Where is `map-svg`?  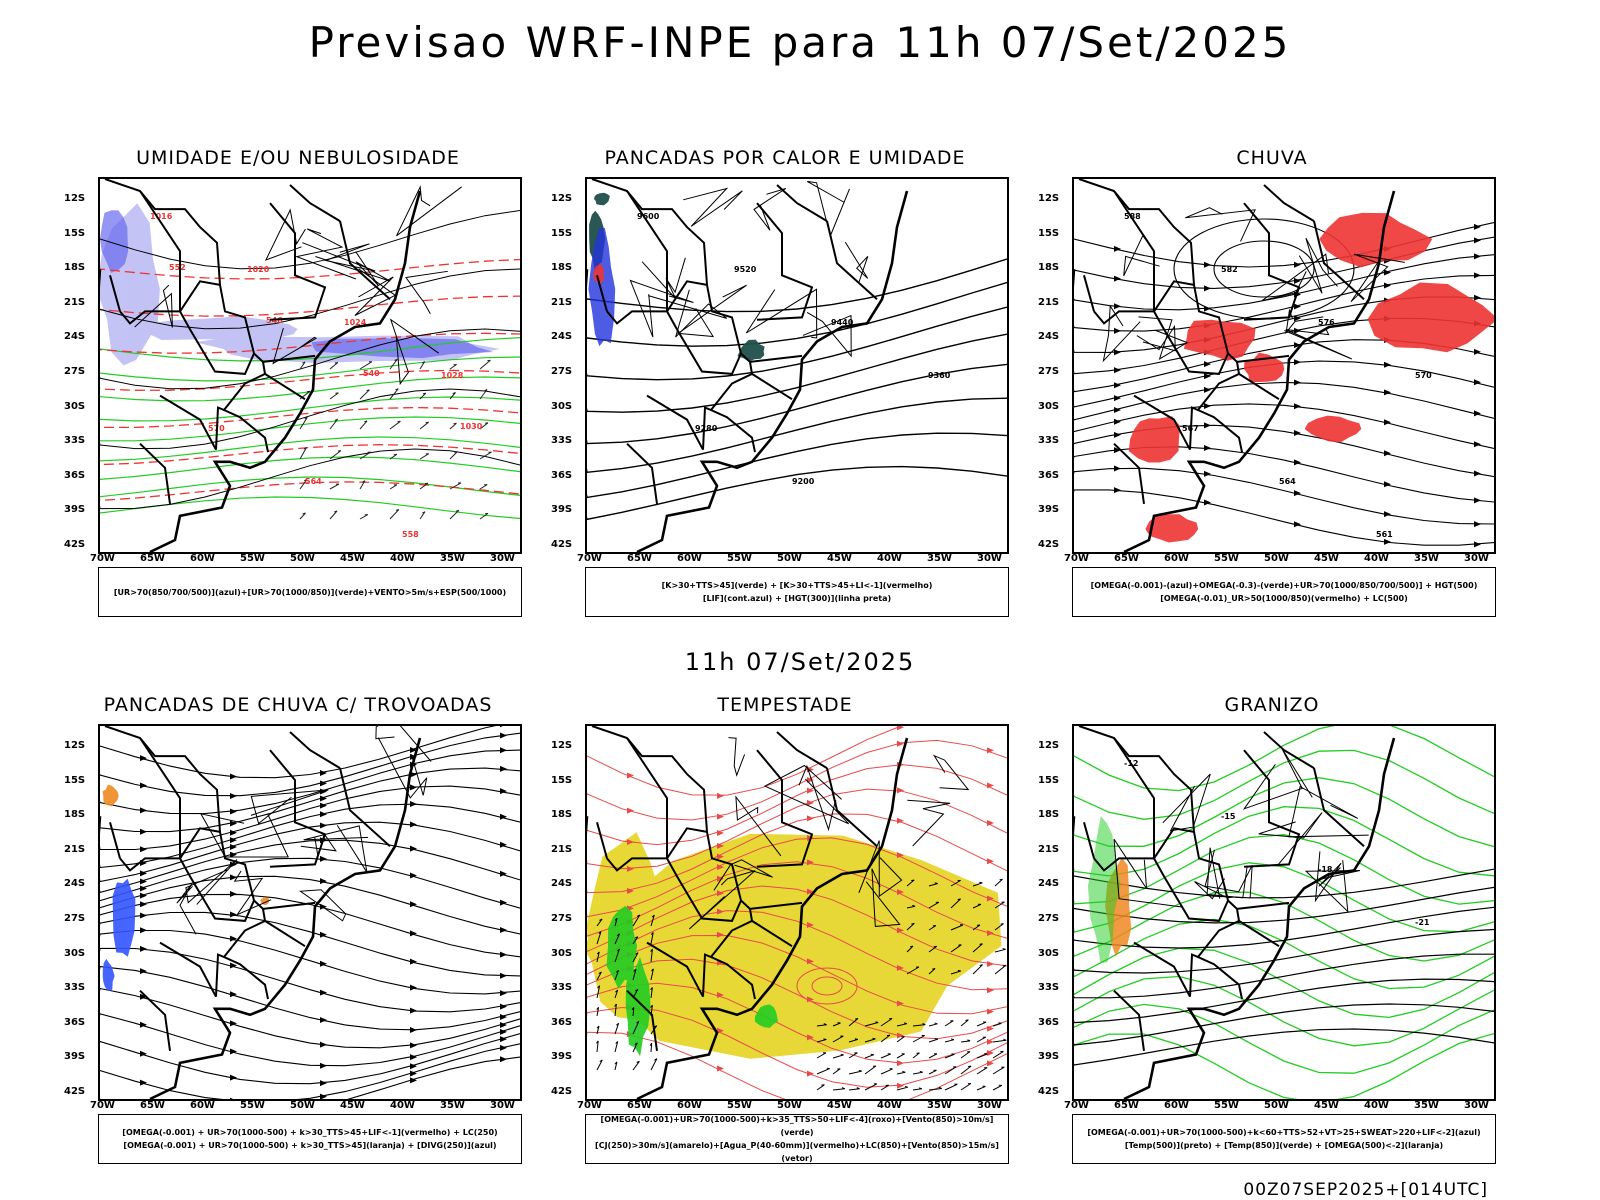
map-svg is located at coordinates (310, 912).